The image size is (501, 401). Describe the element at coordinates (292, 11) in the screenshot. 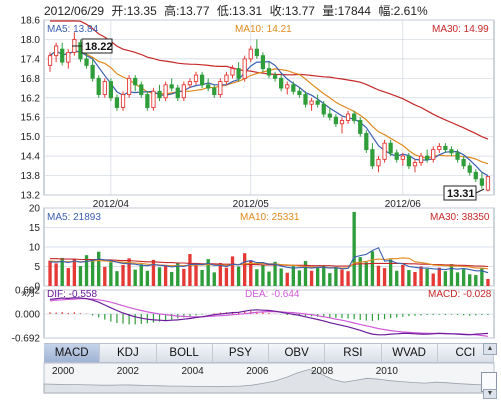

I see `quote-close: 收:13.77` at that location.